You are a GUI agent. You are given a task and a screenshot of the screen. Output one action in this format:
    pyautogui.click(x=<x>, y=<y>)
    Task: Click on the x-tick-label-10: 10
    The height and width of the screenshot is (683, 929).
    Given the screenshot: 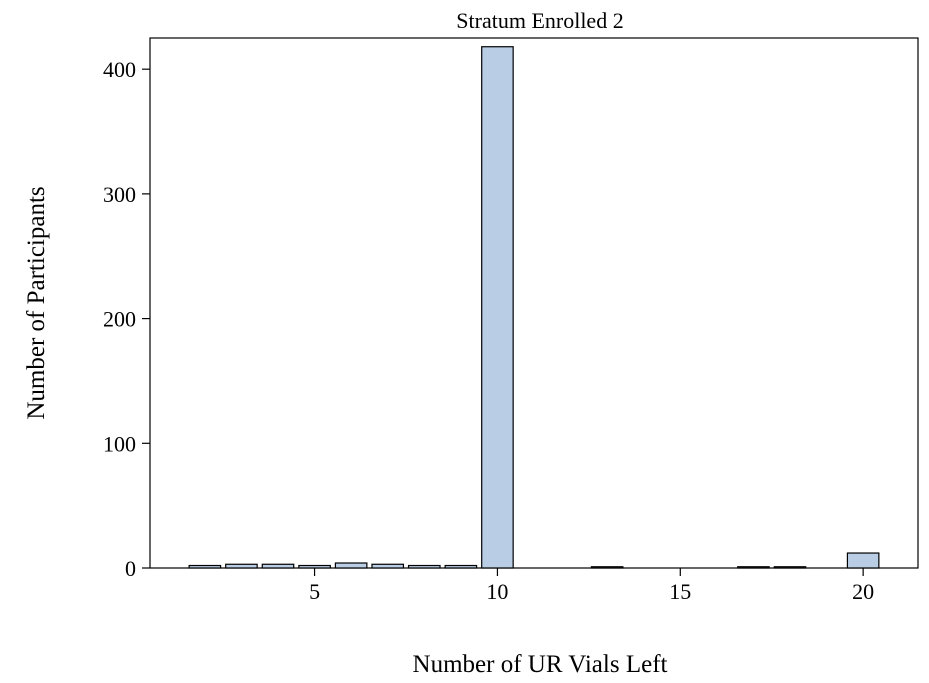 What is the action you would take?
    pyautogui.click(x=497, y=591)
    